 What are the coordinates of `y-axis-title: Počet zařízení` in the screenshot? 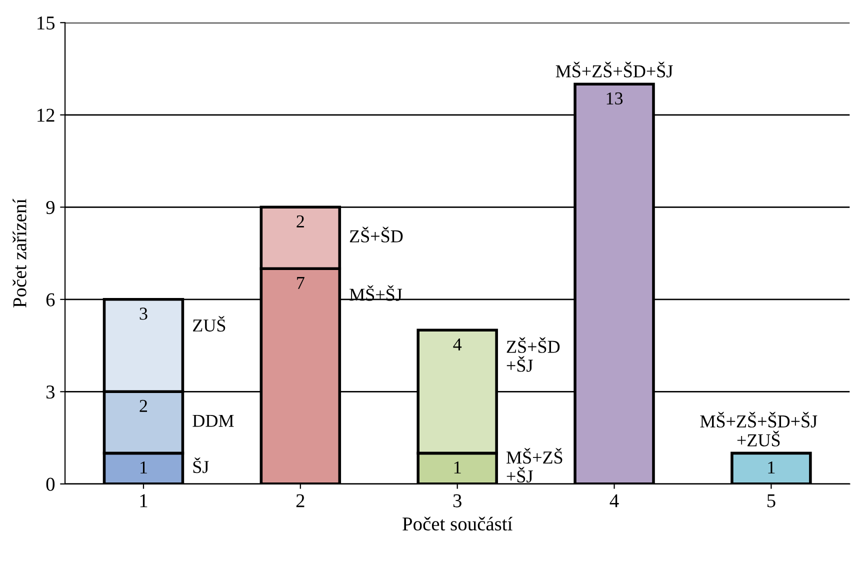 It's located at (19, 253).